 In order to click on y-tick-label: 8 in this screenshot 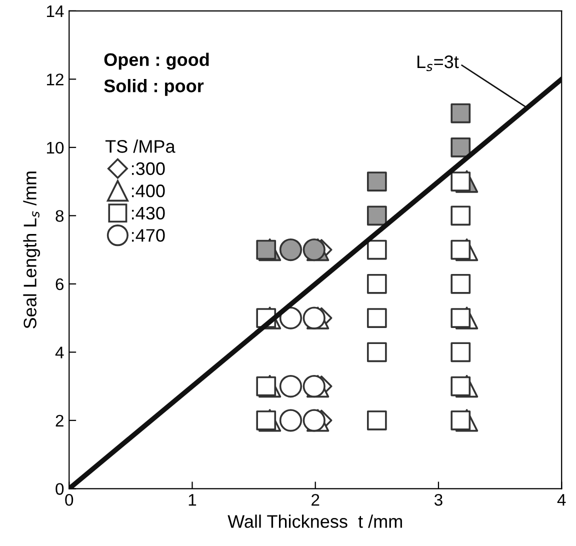, I will do `click(60, 216)`.